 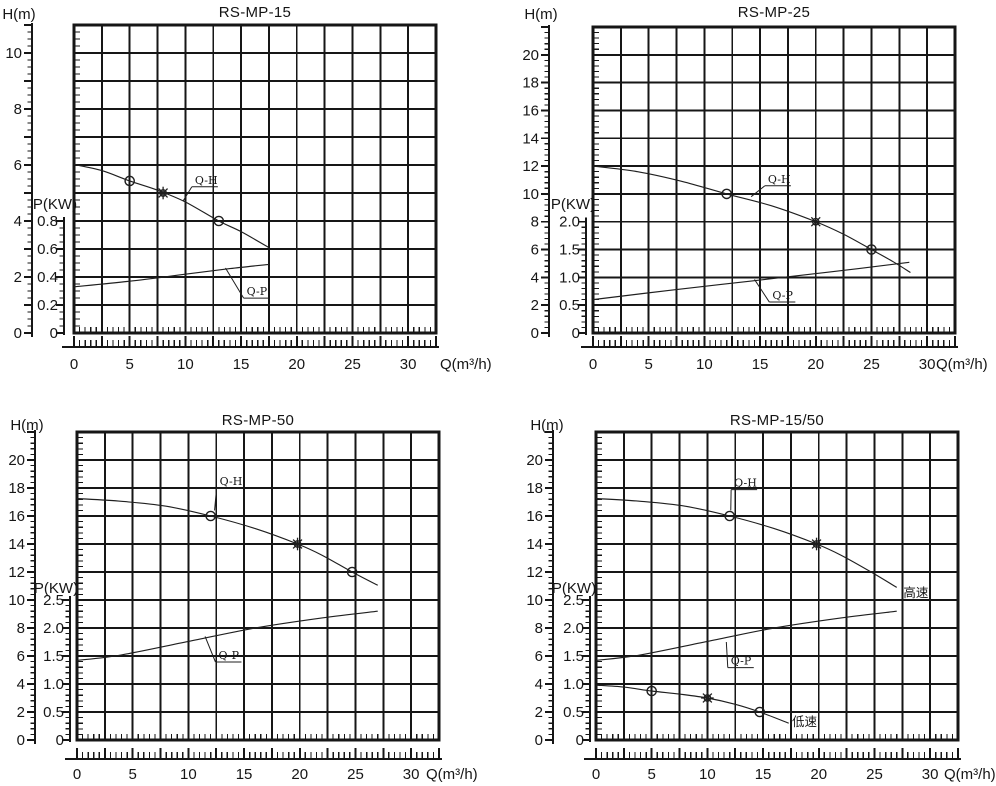 I want to click on chart-title: RS-MP-15, so click(x=255, y=12).